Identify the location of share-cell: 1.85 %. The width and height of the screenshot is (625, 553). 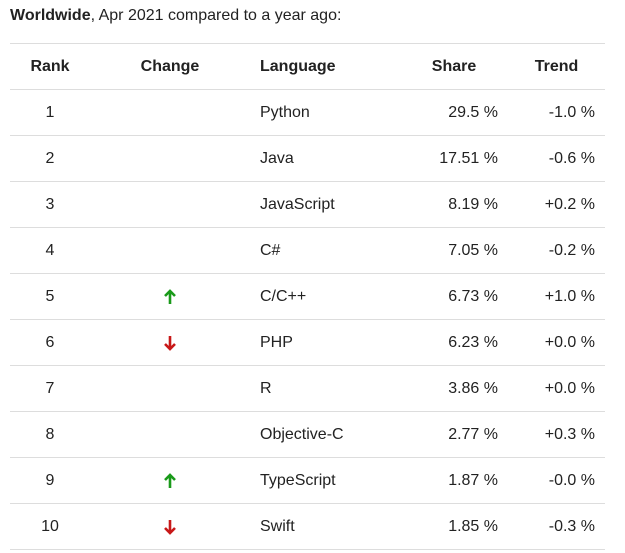
(454, 526).